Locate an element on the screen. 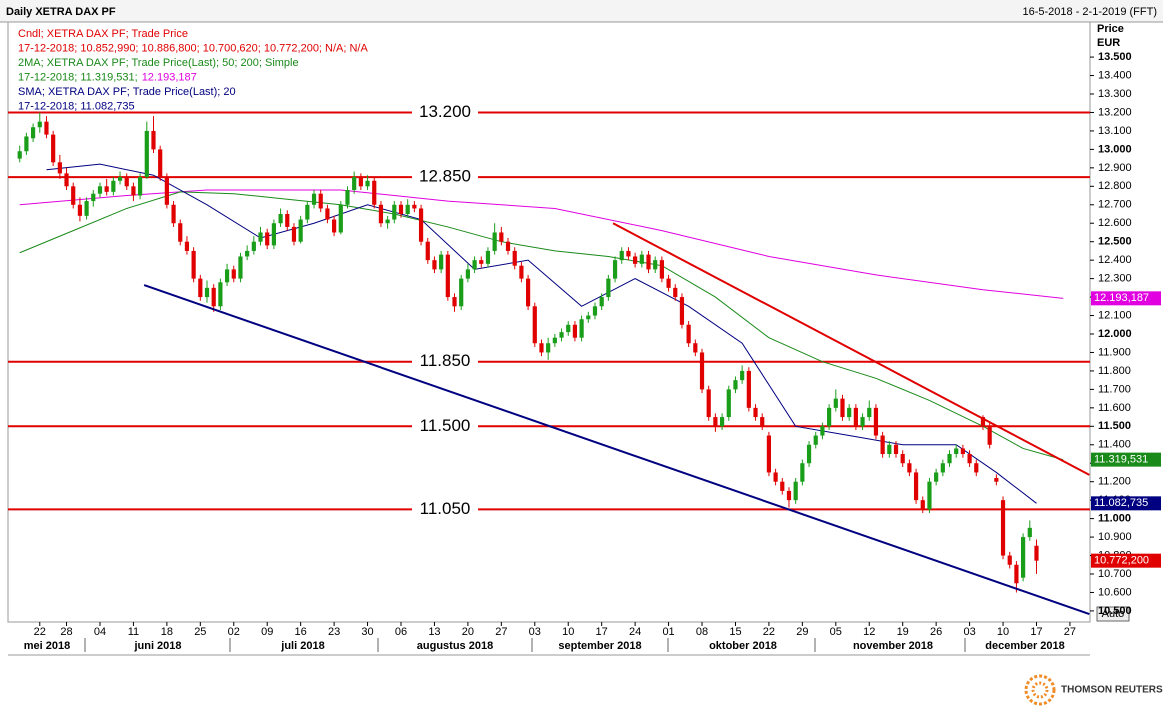 The height and width of the screenshot is (710, 1163). y-tick-label: 12.800 is located at coordinates (1115, 186).